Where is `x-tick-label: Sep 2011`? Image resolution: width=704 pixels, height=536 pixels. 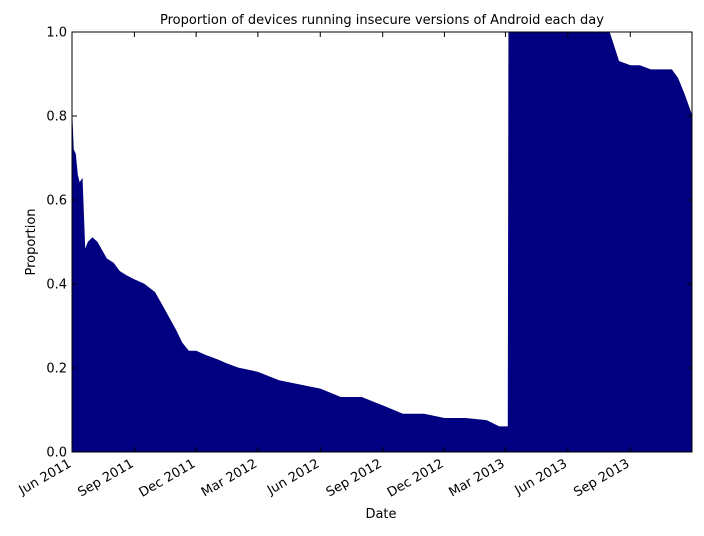
x-tick-label: Sep 2011 is located at coordinates (105, 478).